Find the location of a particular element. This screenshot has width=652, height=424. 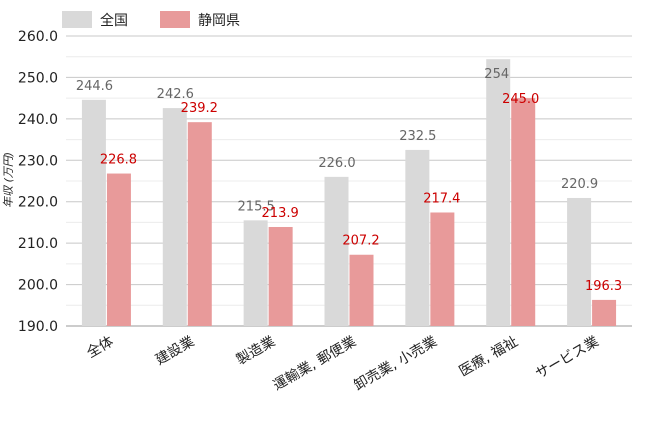

y-tick-label: 250.0 is located at coordinates (38, 78).